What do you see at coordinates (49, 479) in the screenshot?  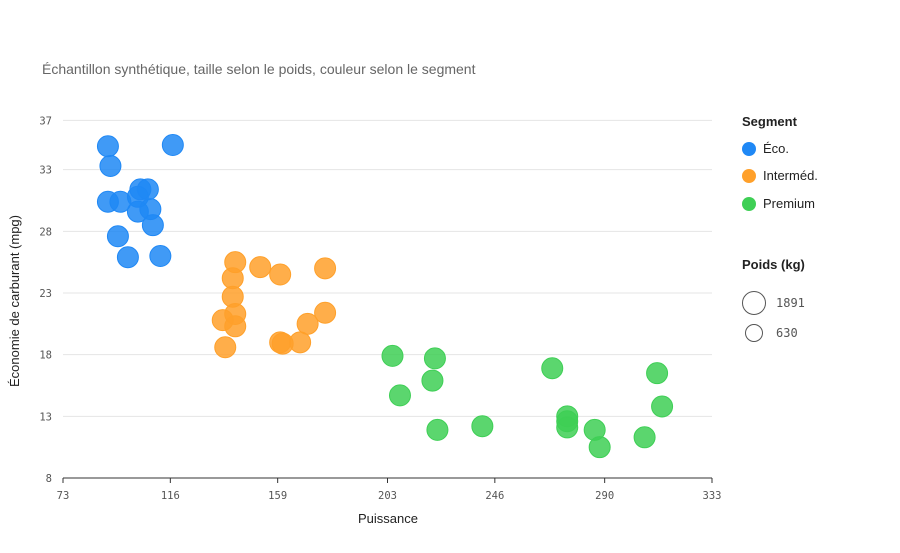 I see `y-tick-label: 8` at bounding box center [49, 479].